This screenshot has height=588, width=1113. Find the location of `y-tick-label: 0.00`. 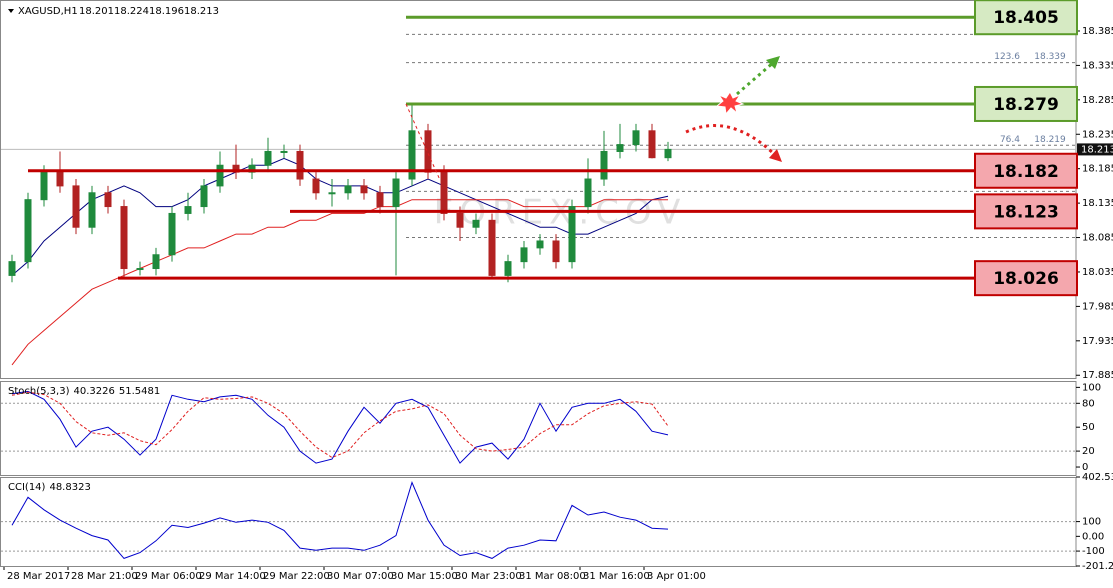

y-tick-label: 0.00 is located at coordinates (1093, 536).